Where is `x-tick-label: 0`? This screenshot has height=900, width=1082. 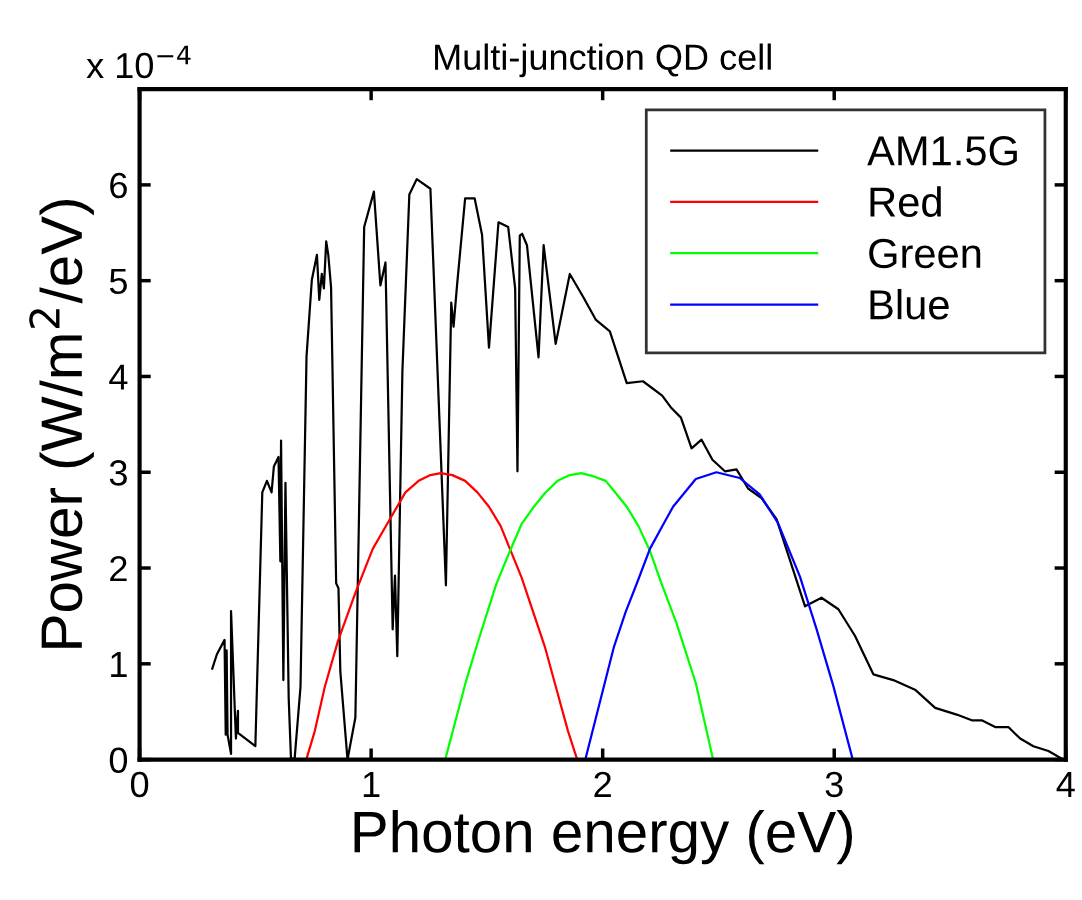 x-tick-label: 0 is located at coordinates (139, 784).